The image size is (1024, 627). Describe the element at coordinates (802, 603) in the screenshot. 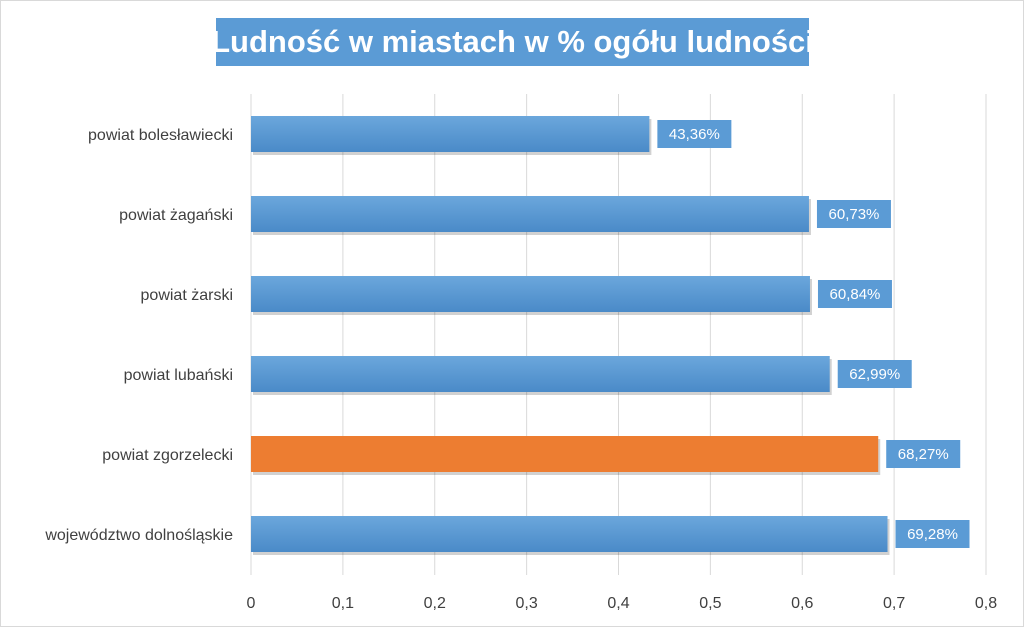

I see `x-tick-label: 0,6` at that location.